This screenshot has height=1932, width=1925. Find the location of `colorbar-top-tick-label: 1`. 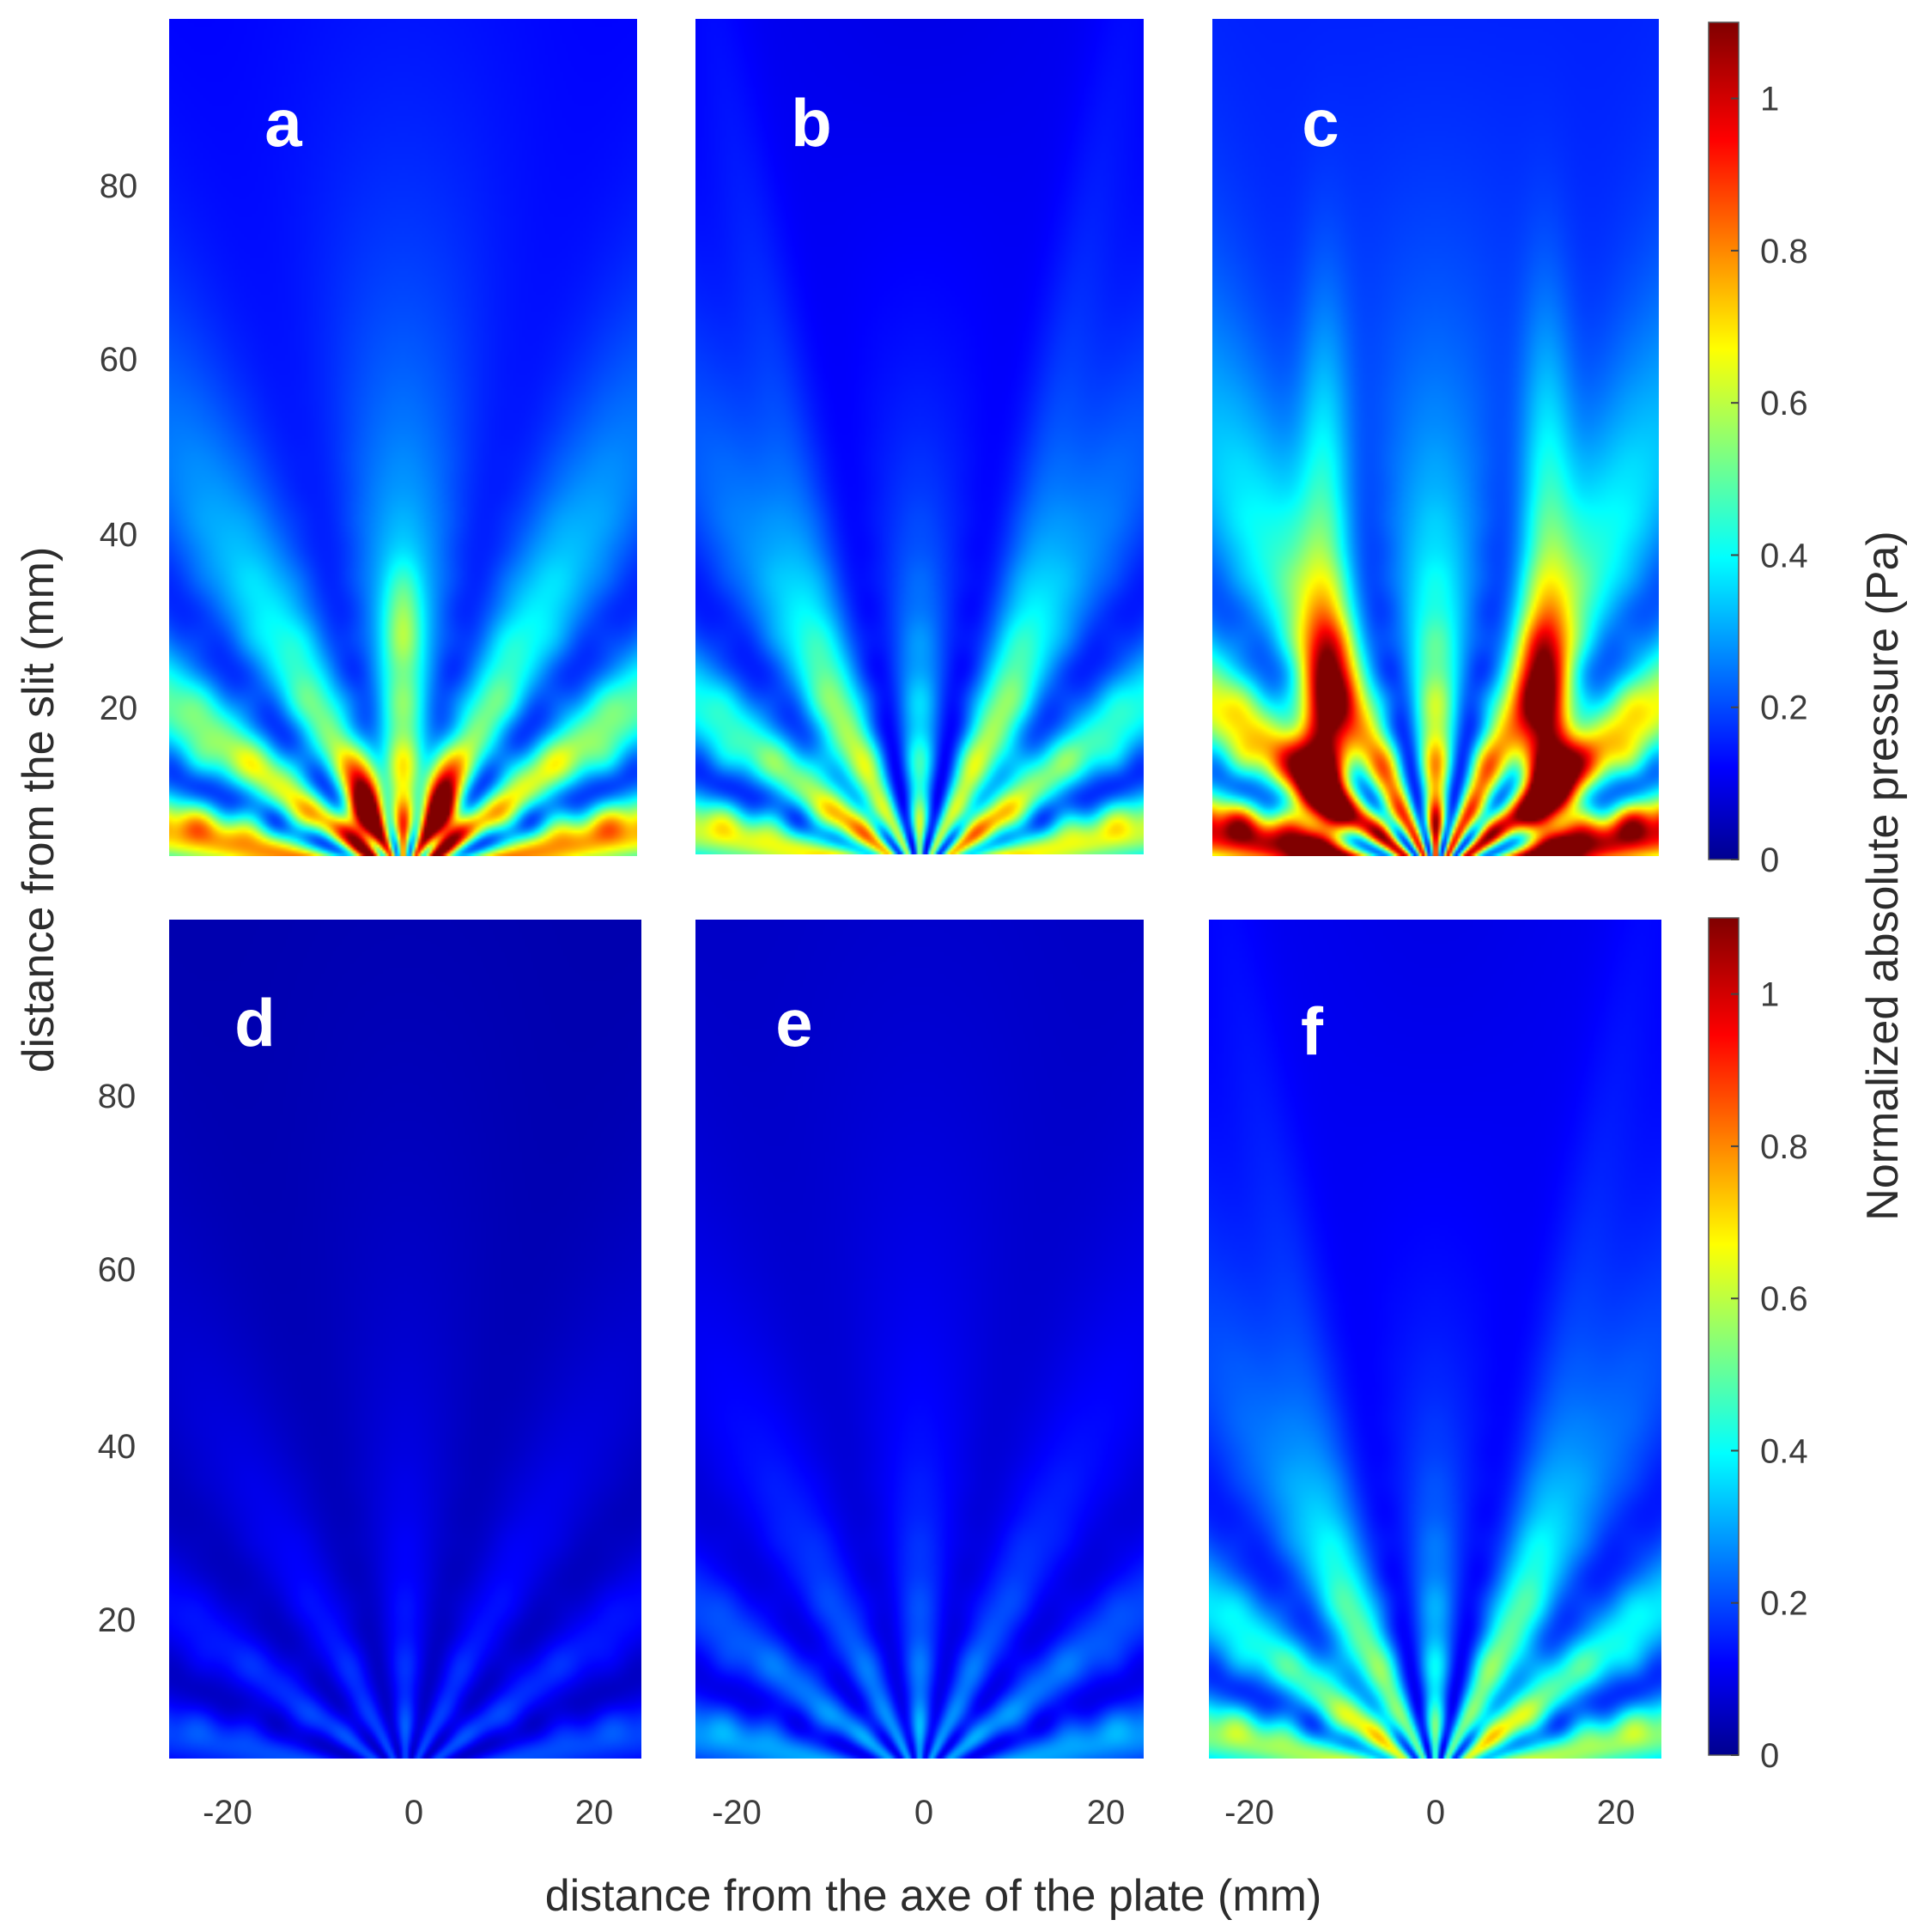

colorbar-top-tick-label: 1 is located at coordinates (1770, 99).